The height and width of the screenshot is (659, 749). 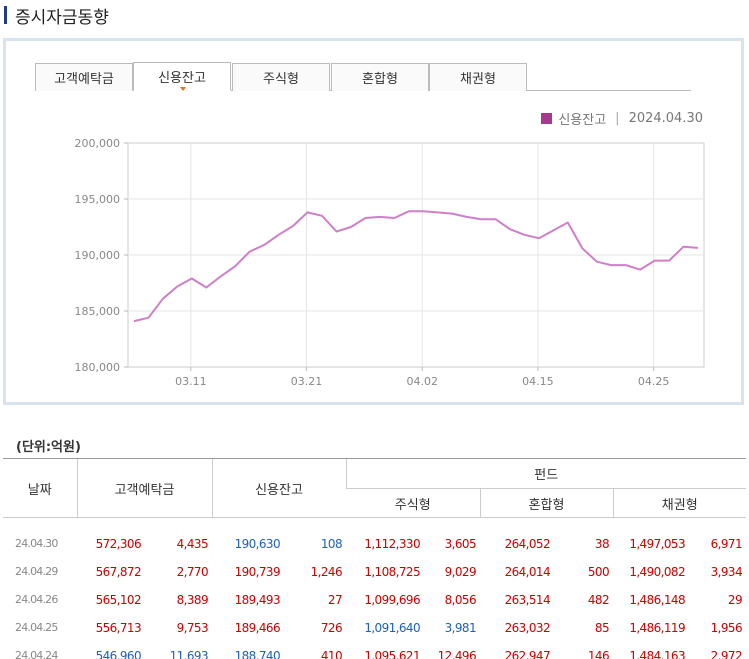 I want to click on y-tick-label: 180,000, so click(x=98, y=367).